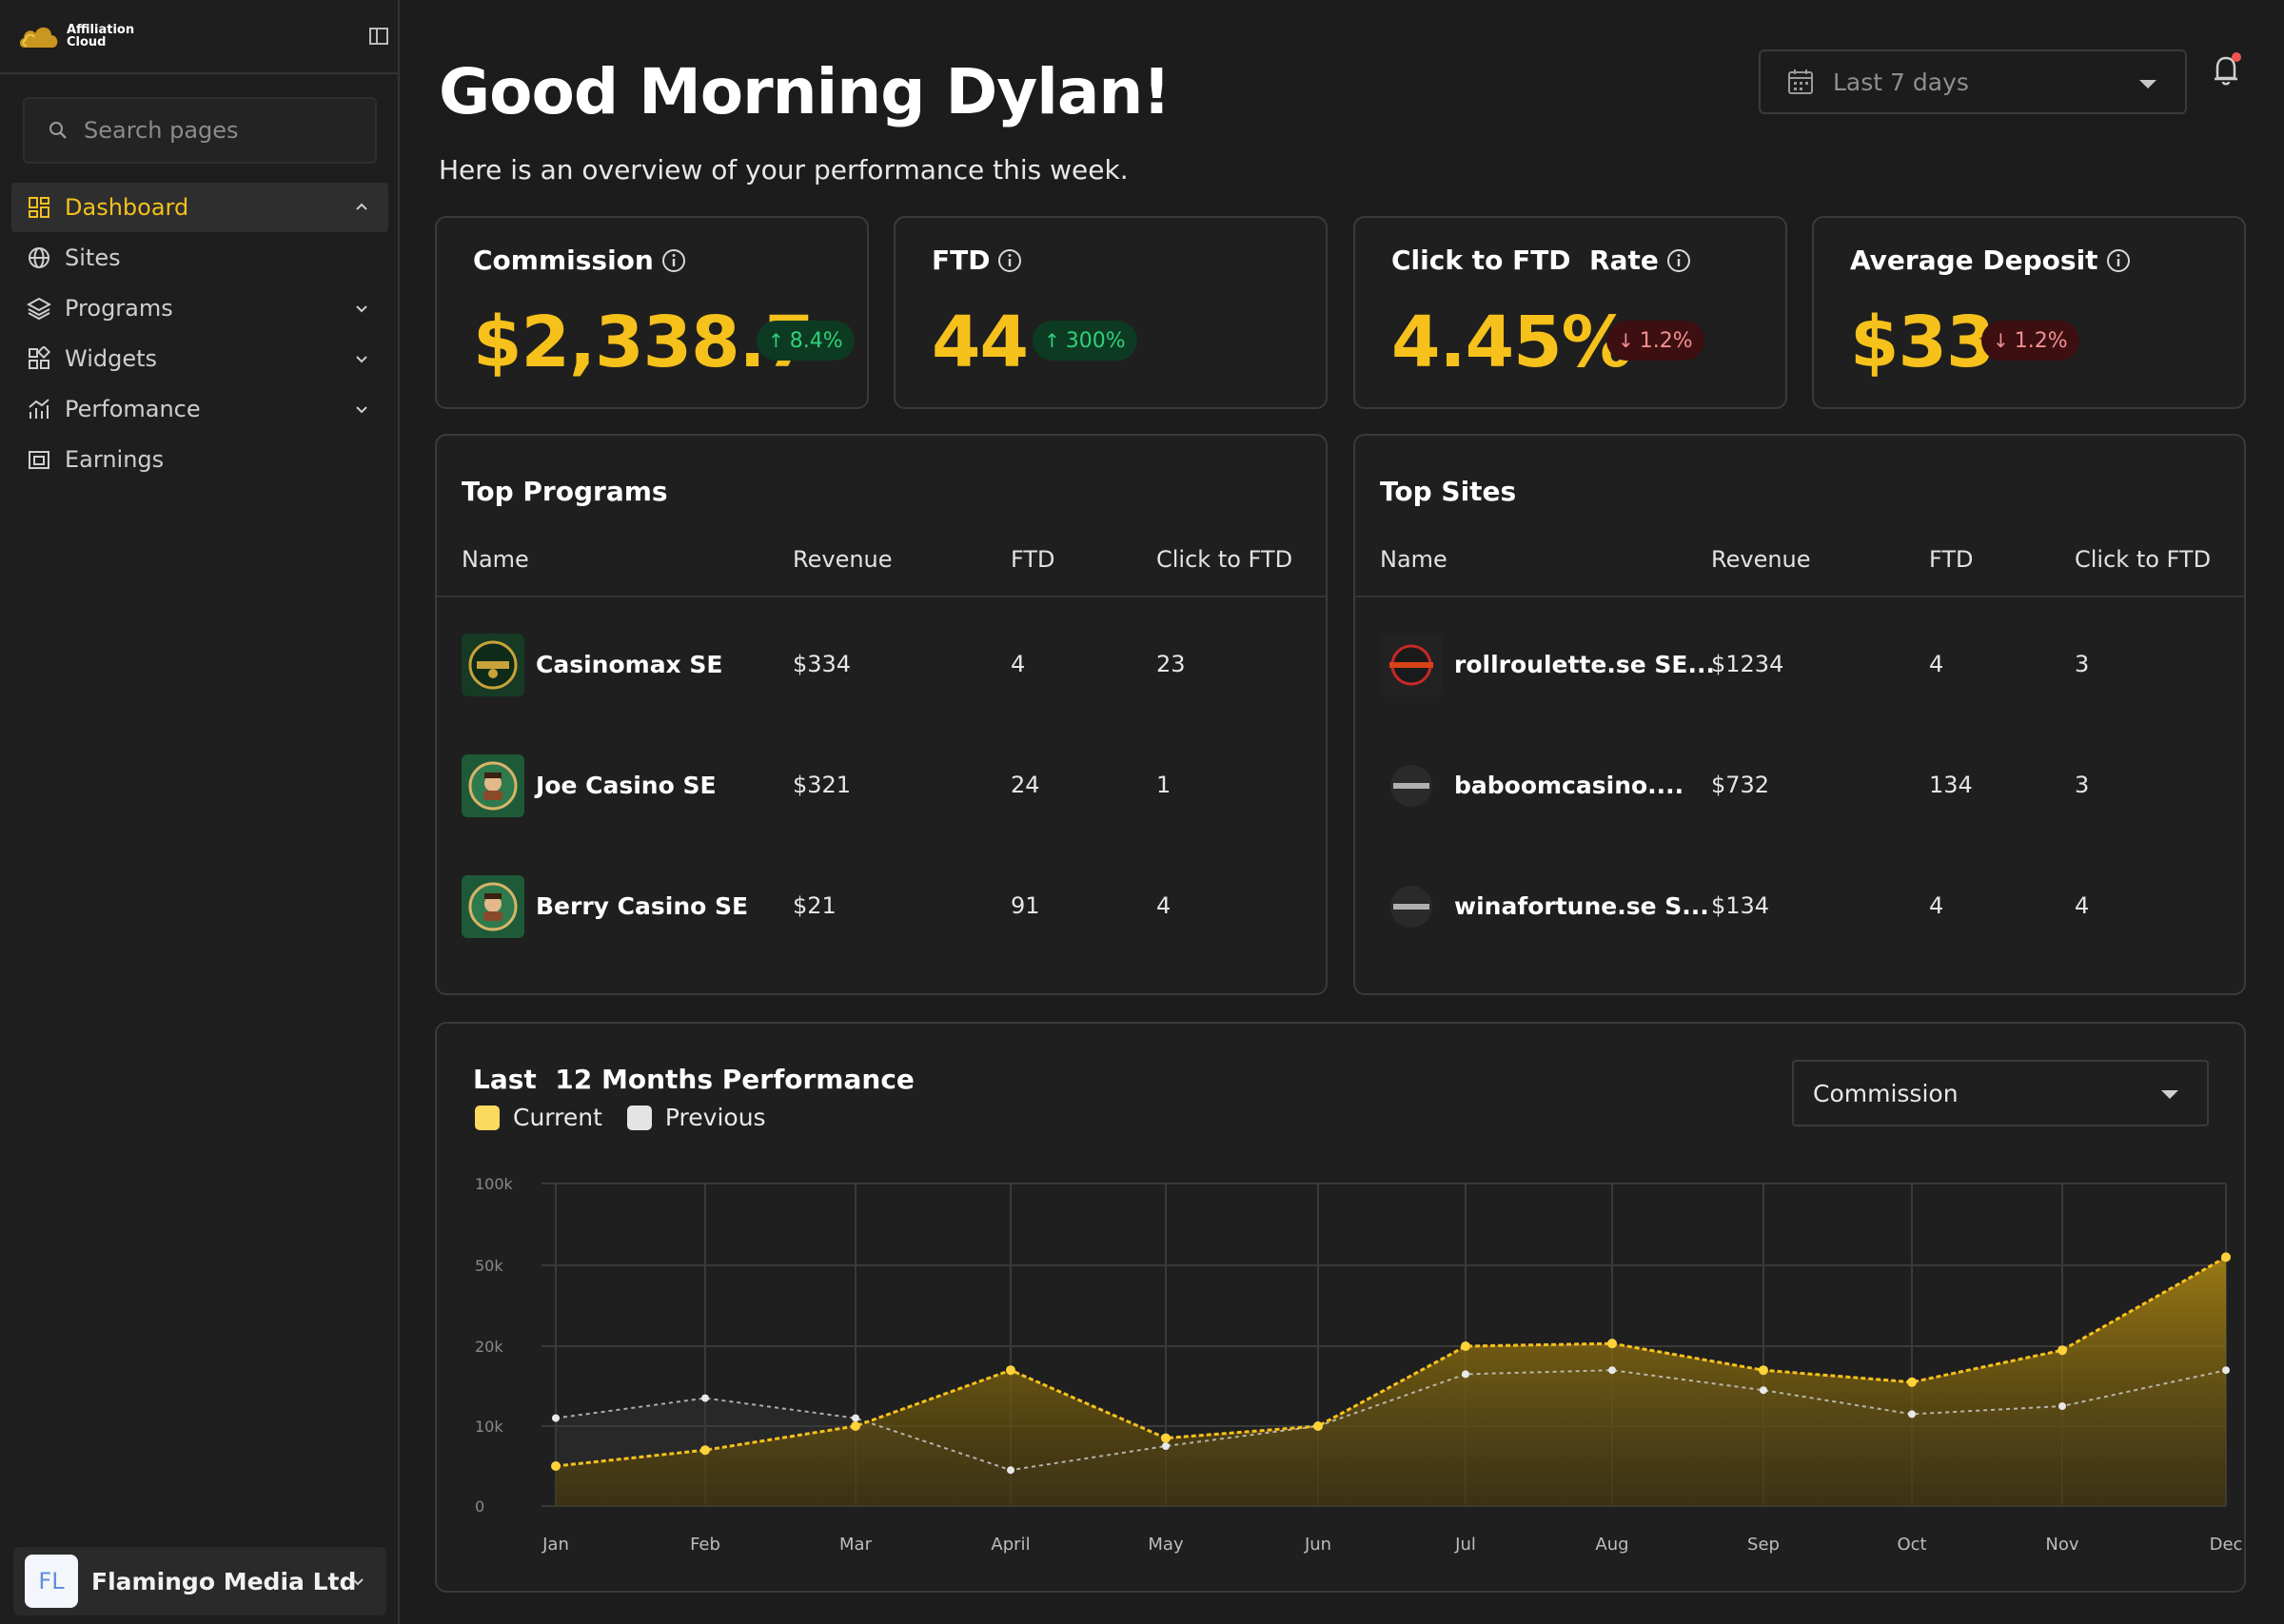 Image resolution: width=2284 pixels, height=1624 pixels. I want to click on cloud-logo-icon, so click(39, 36).